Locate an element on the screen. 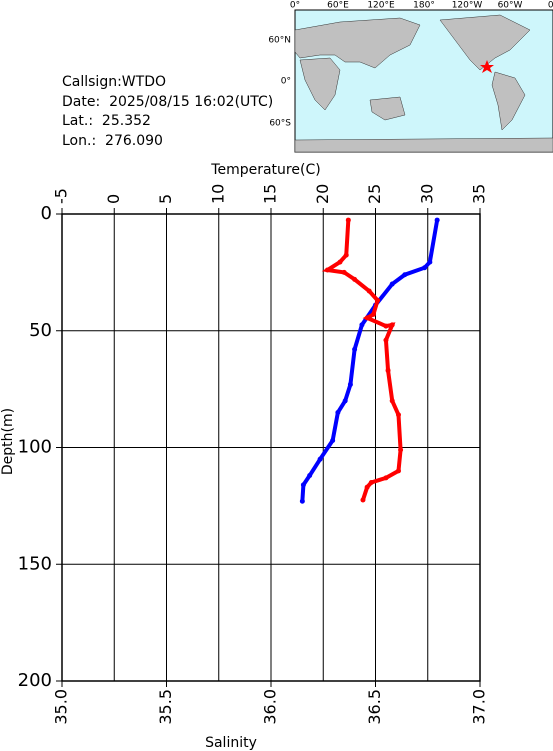 This screenshot has height=751, width=553. map-lon-label: 120°W is located at coordinates (467, 6).